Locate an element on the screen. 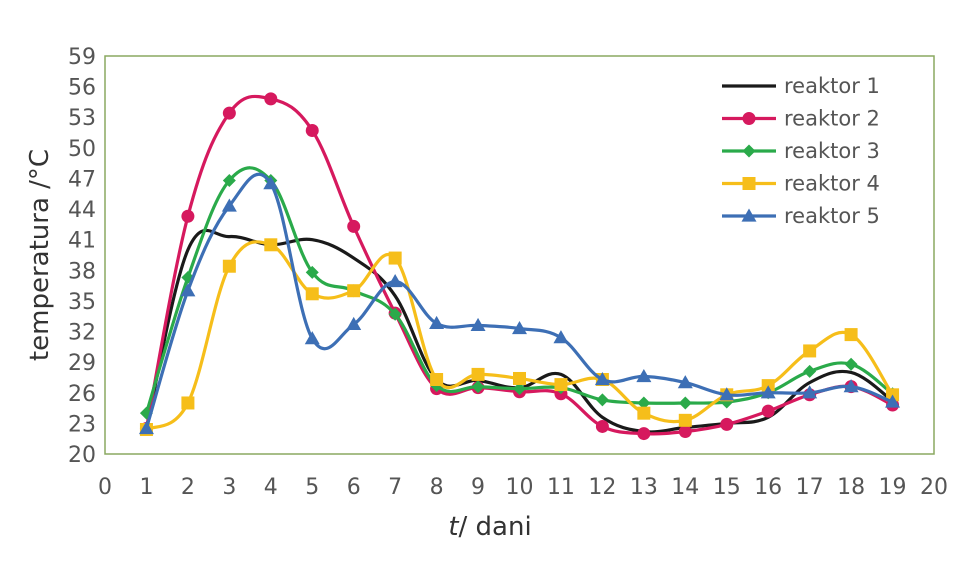 The width and height of the screenshot is (970, 572). x-tick-label: 11 is located at coordinates (561, 487).